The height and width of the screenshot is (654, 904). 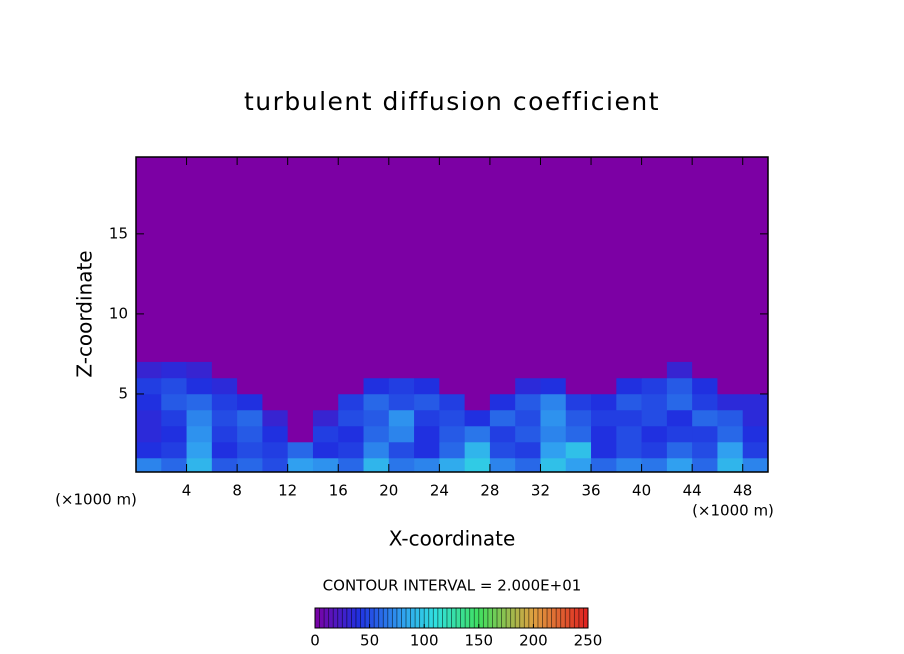 I want to click on colorbar-tick-label: 200, so click(x=533, y=641).